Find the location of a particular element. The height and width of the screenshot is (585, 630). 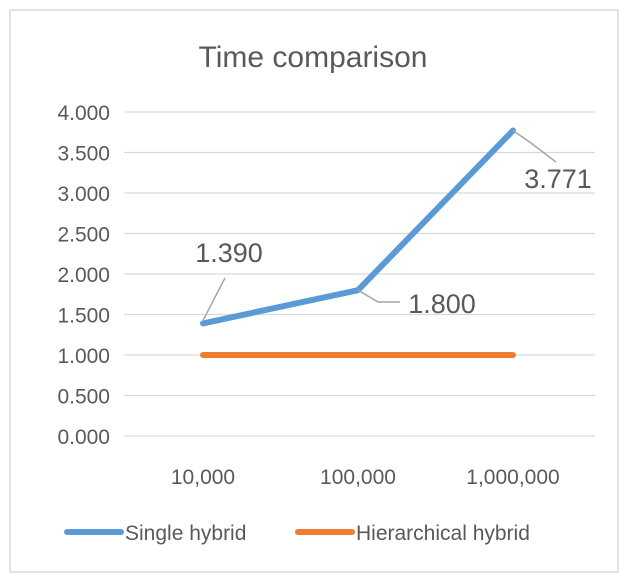

y-tick-label: 3.500 is located at coordinates (83, 154).